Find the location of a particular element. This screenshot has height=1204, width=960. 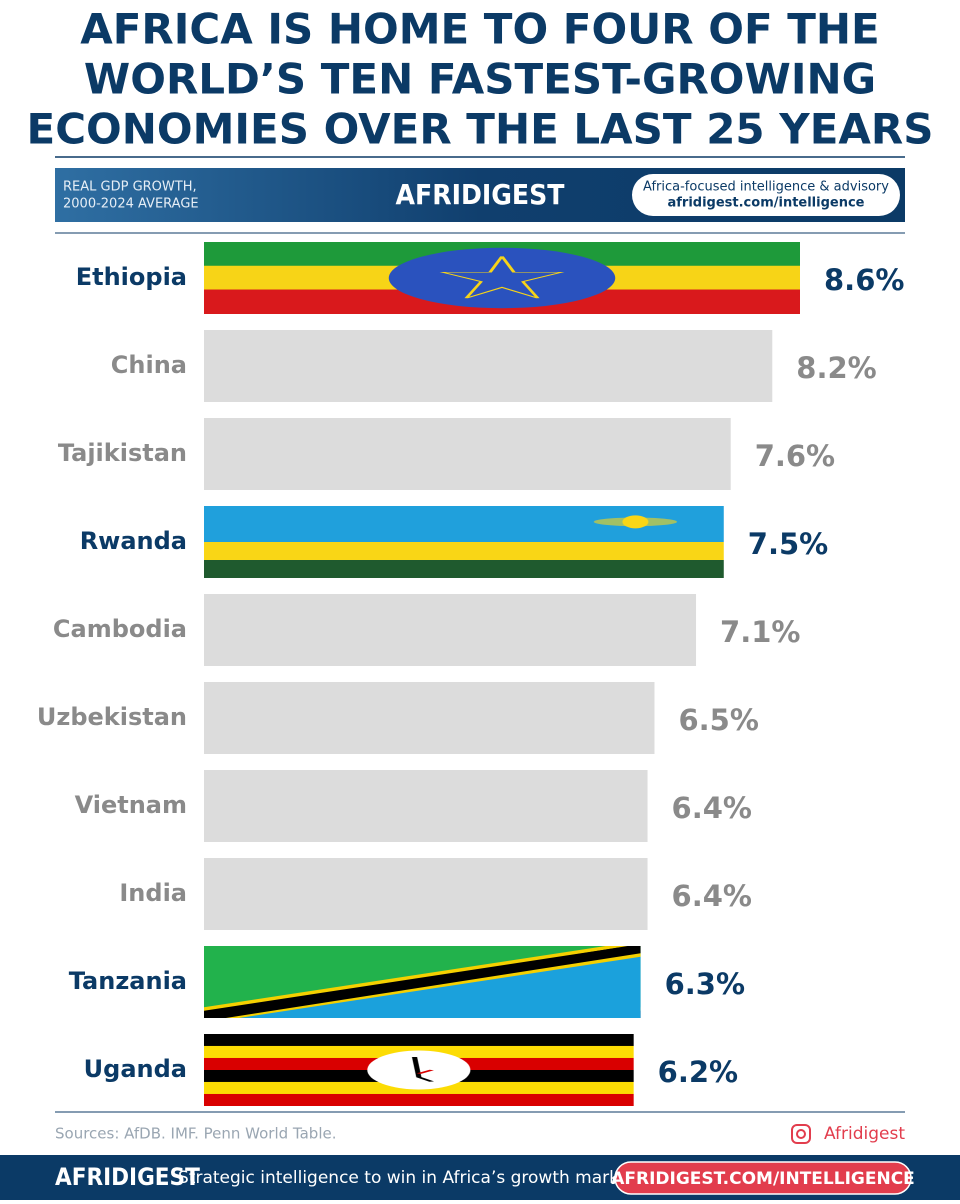

value-label: 7.5% is located at coordinates (788, 544).